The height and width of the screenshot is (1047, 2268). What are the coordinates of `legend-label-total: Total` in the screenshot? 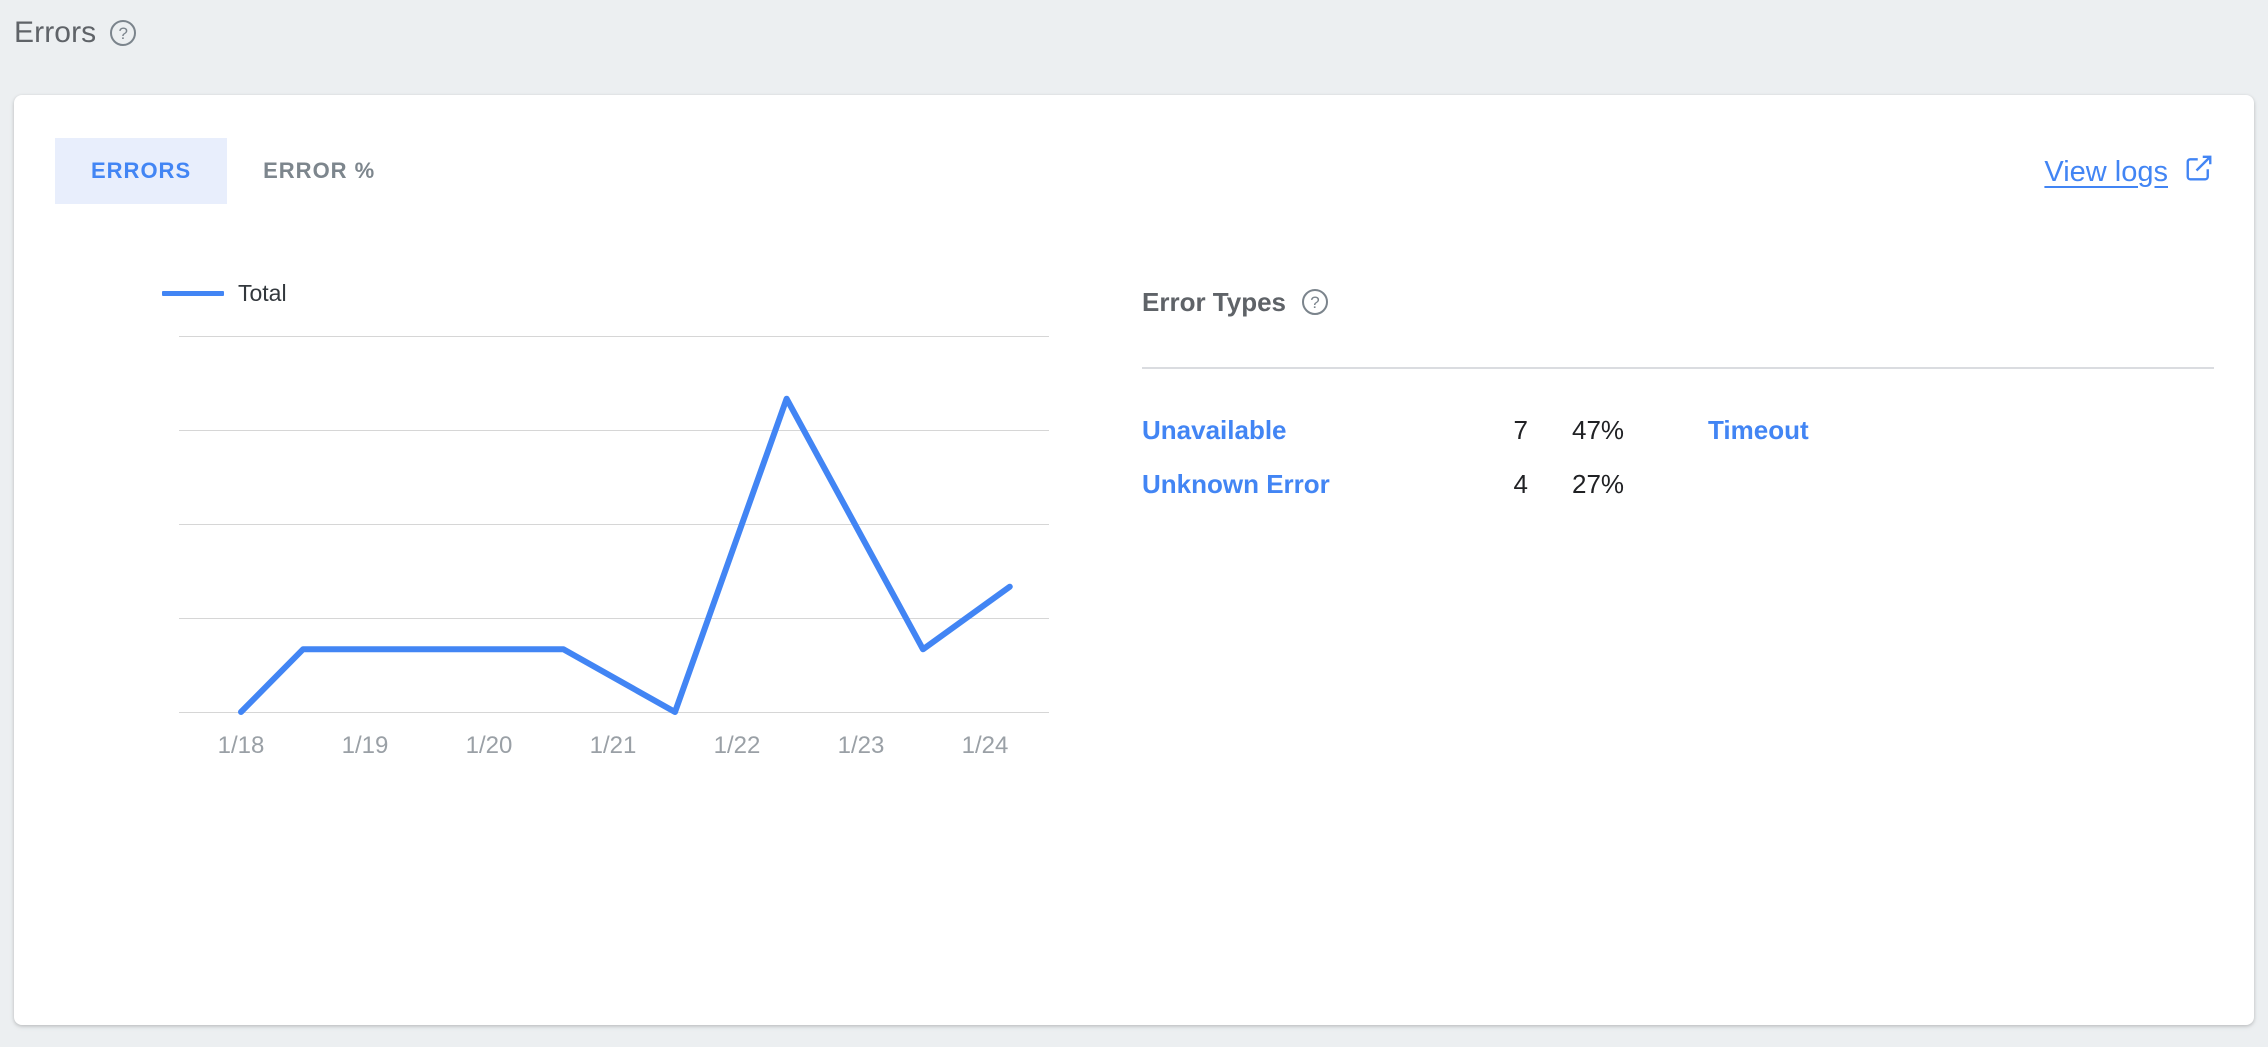 It's located at (262, 293).